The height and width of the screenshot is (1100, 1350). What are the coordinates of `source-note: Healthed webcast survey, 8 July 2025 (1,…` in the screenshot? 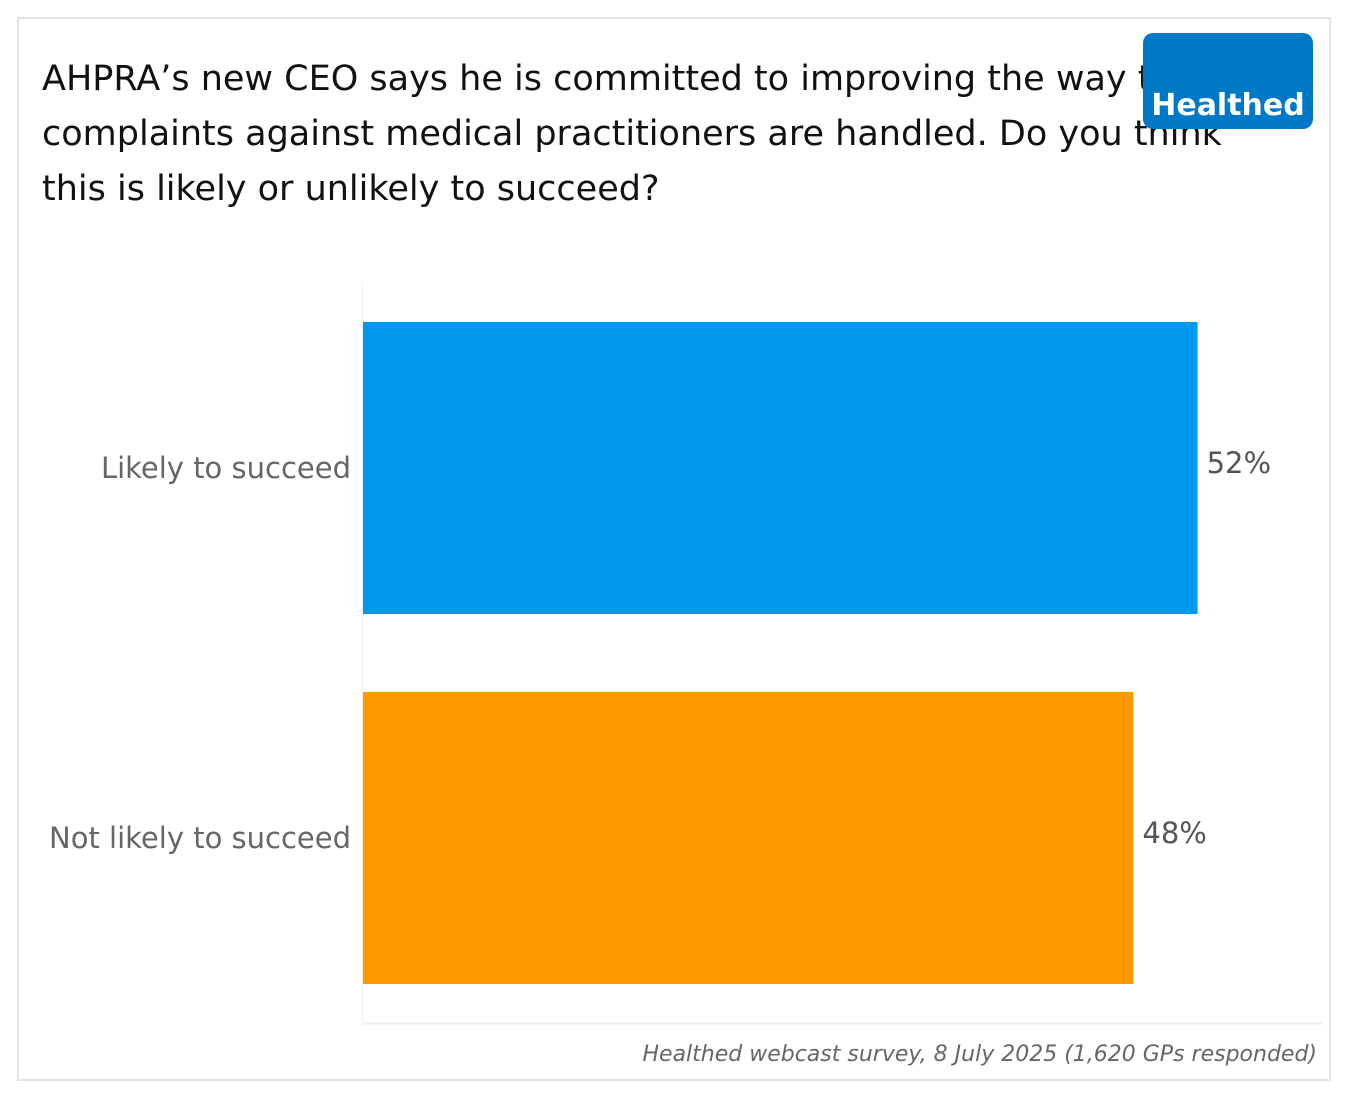 It's located at (979, 1054).